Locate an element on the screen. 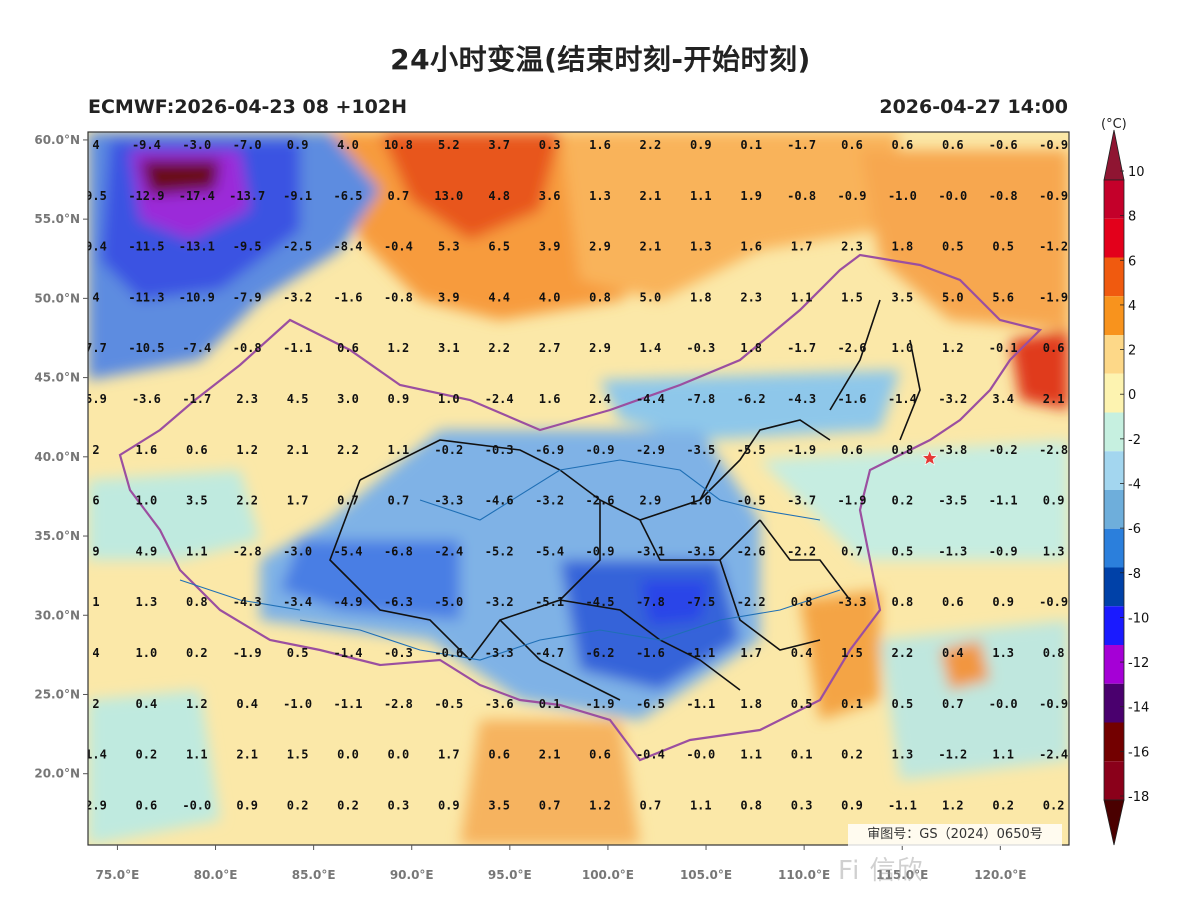 The image size is (1201, 900). beijing-star-marker is located at coordinates (930, 457).